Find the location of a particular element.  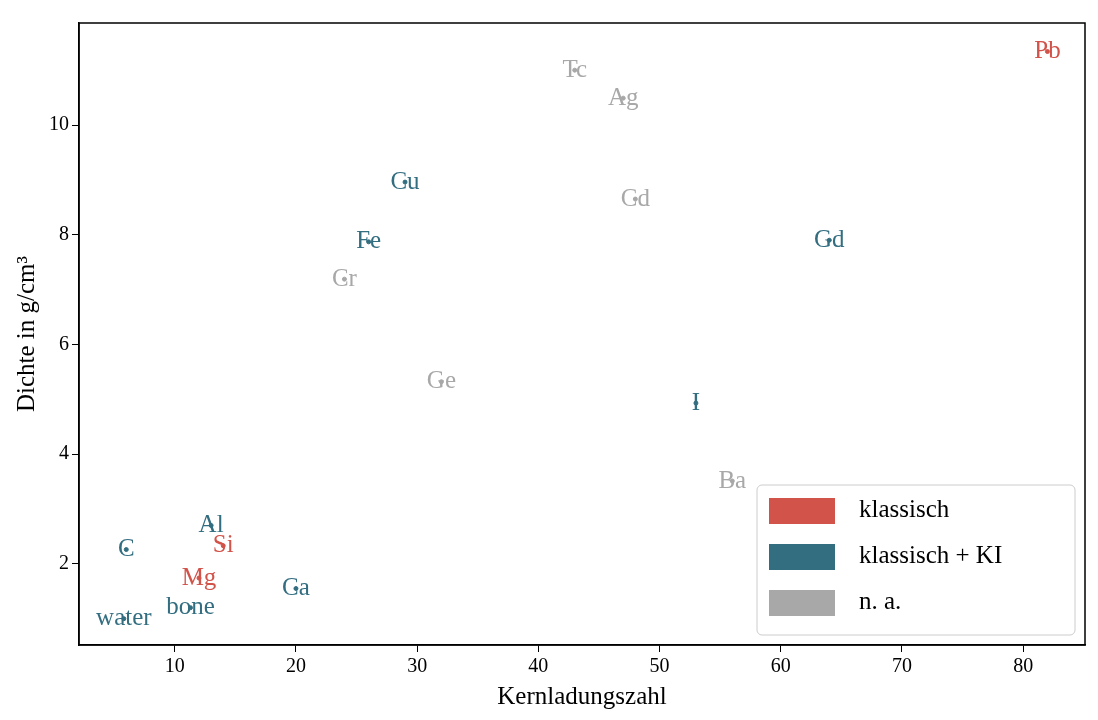

data-label: Fe is located at coordinates (369, 240).